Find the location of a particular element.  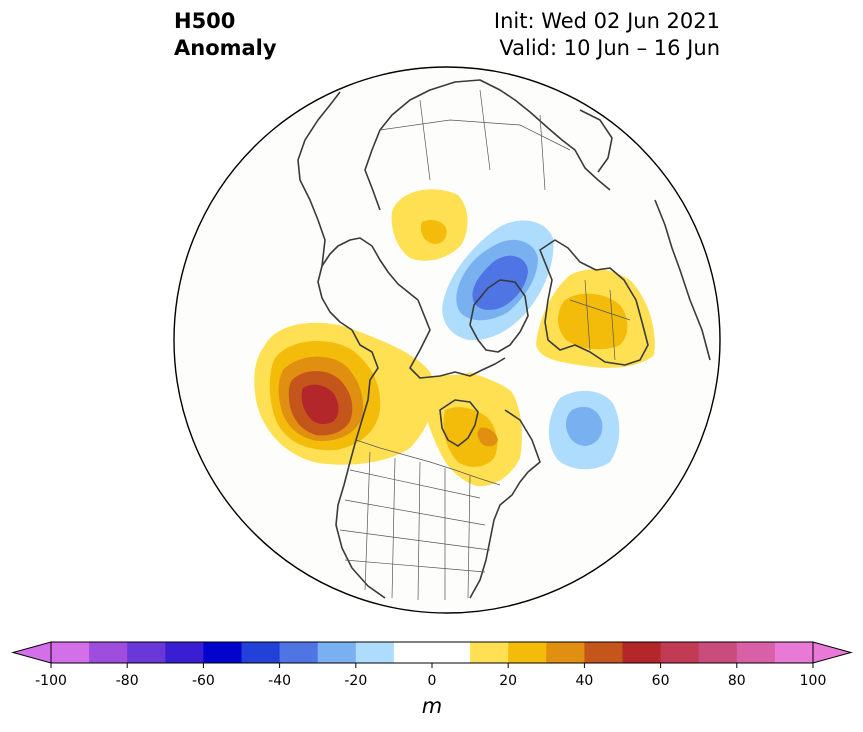

coast-mediterranean is located at coordinates (682, 280).